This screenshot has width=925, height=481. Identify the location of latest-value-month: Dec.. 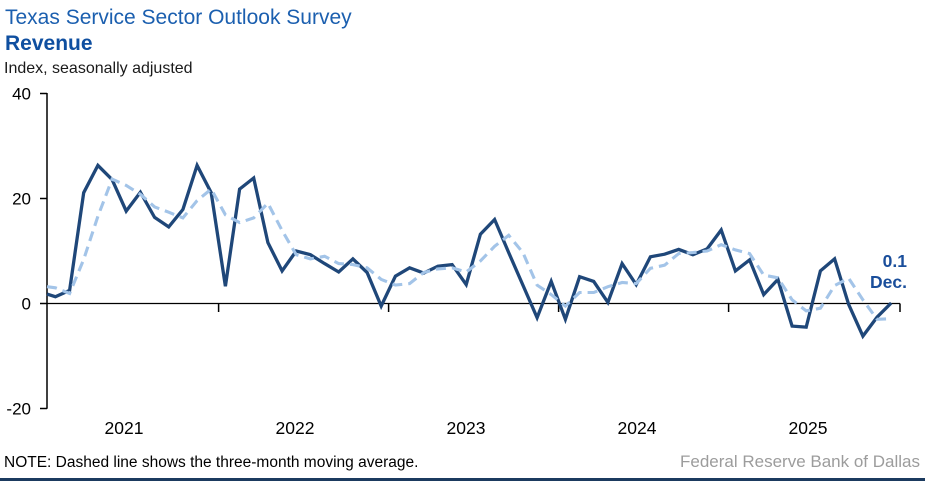
(888, 282).